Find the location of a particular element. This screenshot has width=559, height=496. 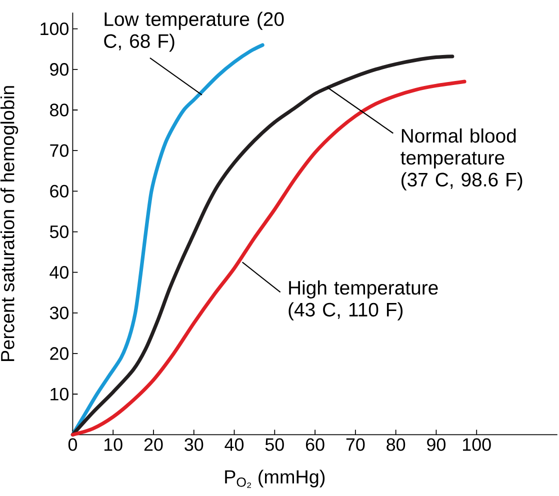

y-tick-label: 10 is located at coordinates (59, 394).